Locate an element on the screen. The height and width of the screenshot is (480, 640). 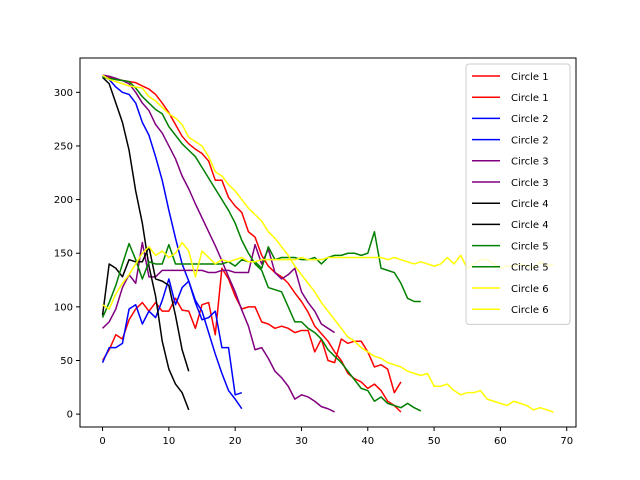
legend-box is located at coordinates (518, 194).